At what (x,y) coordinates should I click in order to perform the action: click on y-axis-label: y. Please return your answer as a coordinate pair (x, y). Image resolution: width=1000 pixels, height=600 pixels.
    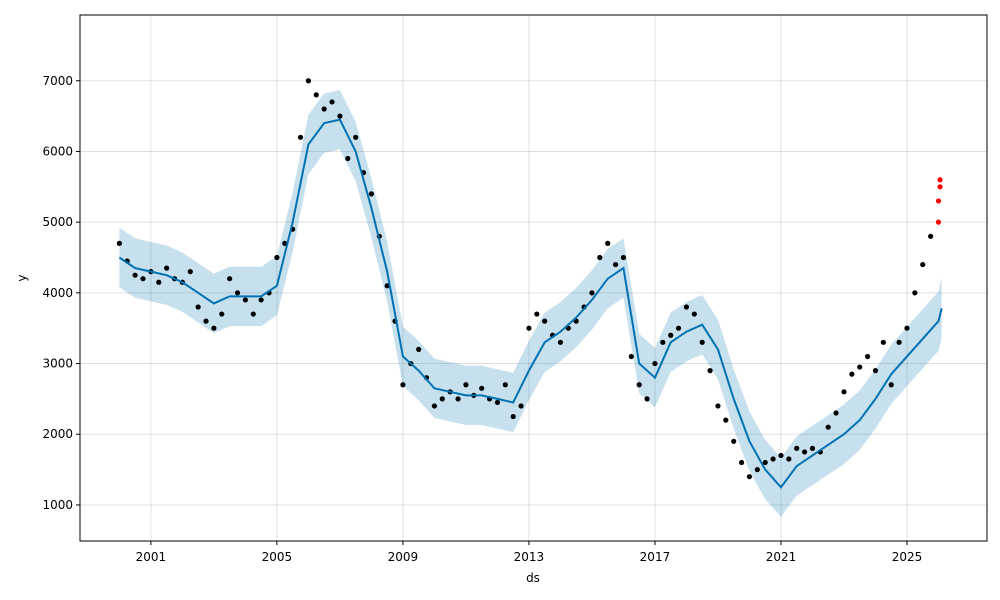
    Looking at the image, I should click on (22, 277).